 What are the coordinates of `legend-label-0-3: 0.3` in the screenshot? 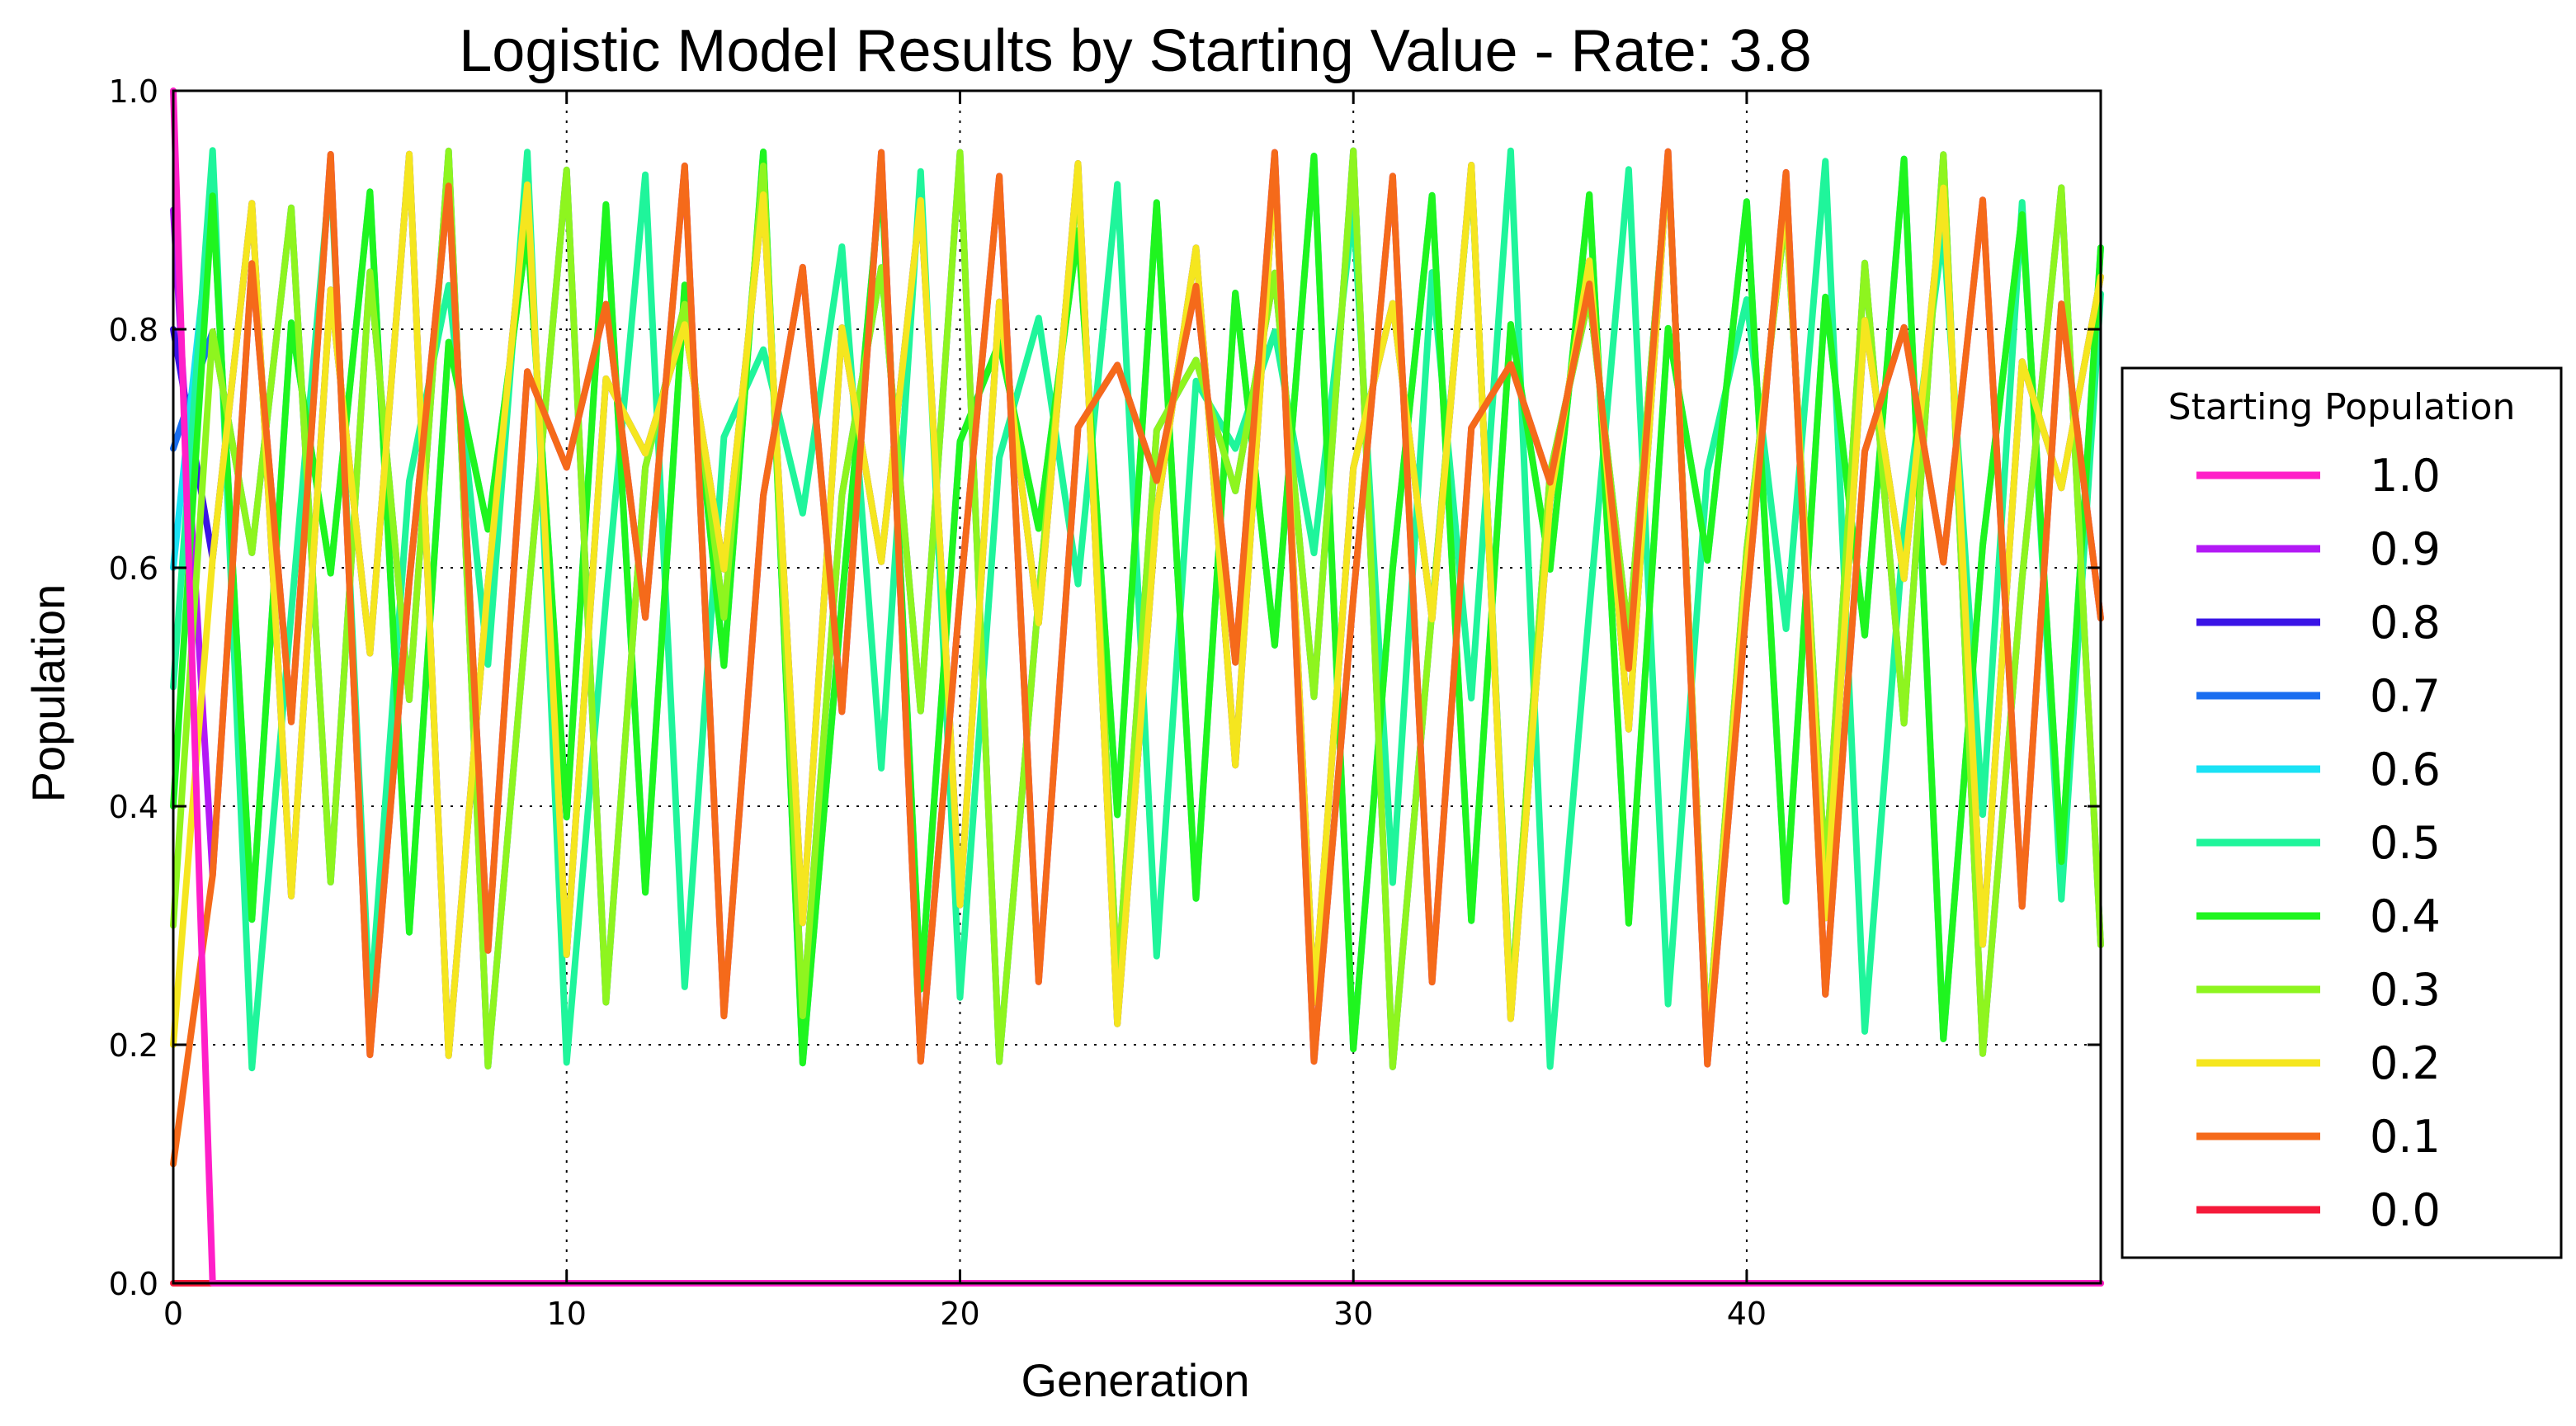 It's located at (2405, 990).